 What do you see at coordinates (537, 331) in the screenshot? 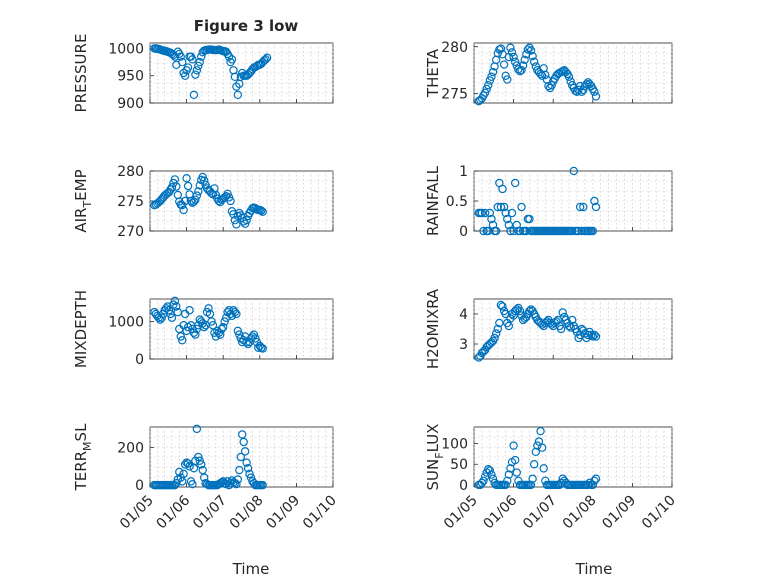
I see `panel-6-markers` at bounding box center [537, 331].